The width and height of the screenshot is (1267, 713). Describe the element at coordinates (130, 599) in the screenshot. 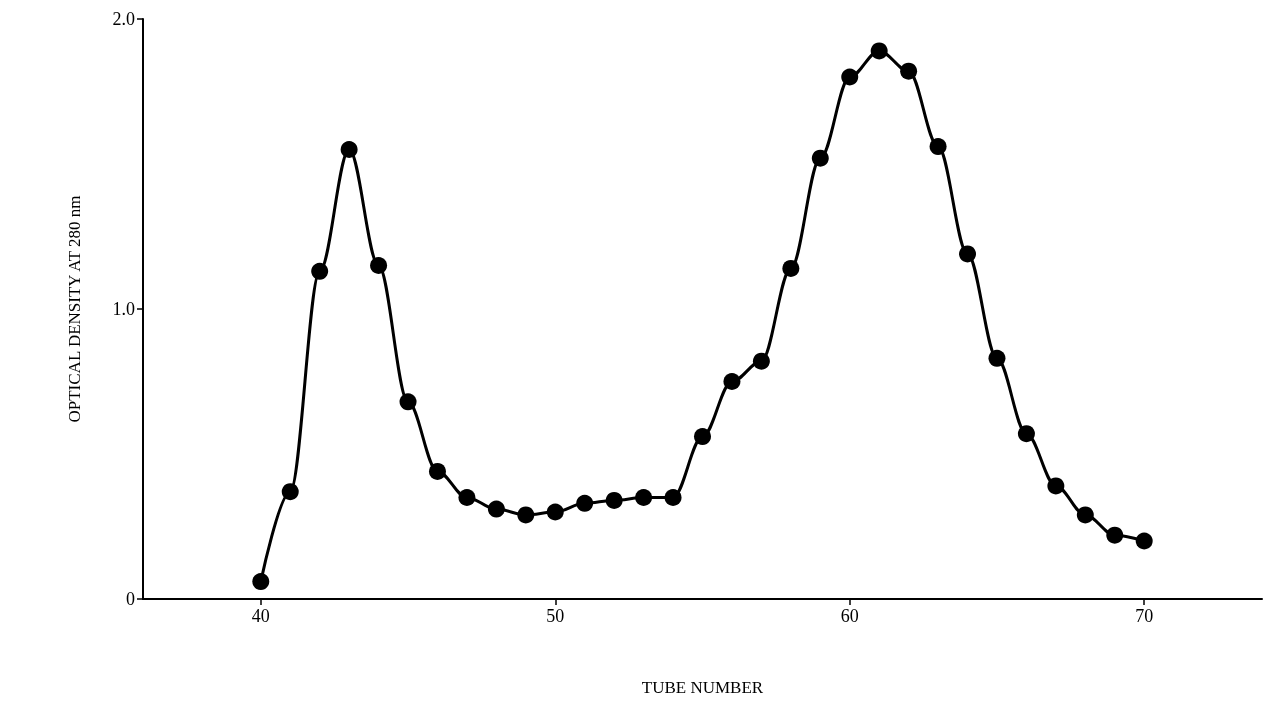

I see `y-tick-label: 0` at that location.